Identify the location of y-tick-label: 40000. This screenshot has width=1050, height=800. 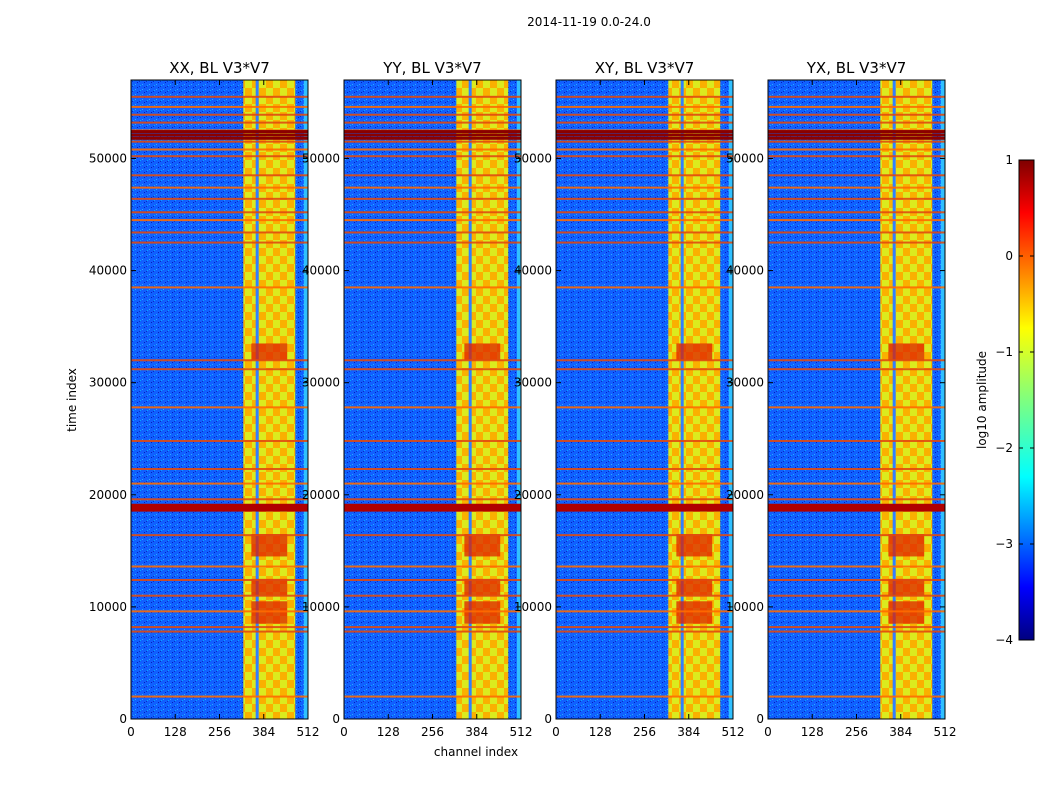
(321, 271).